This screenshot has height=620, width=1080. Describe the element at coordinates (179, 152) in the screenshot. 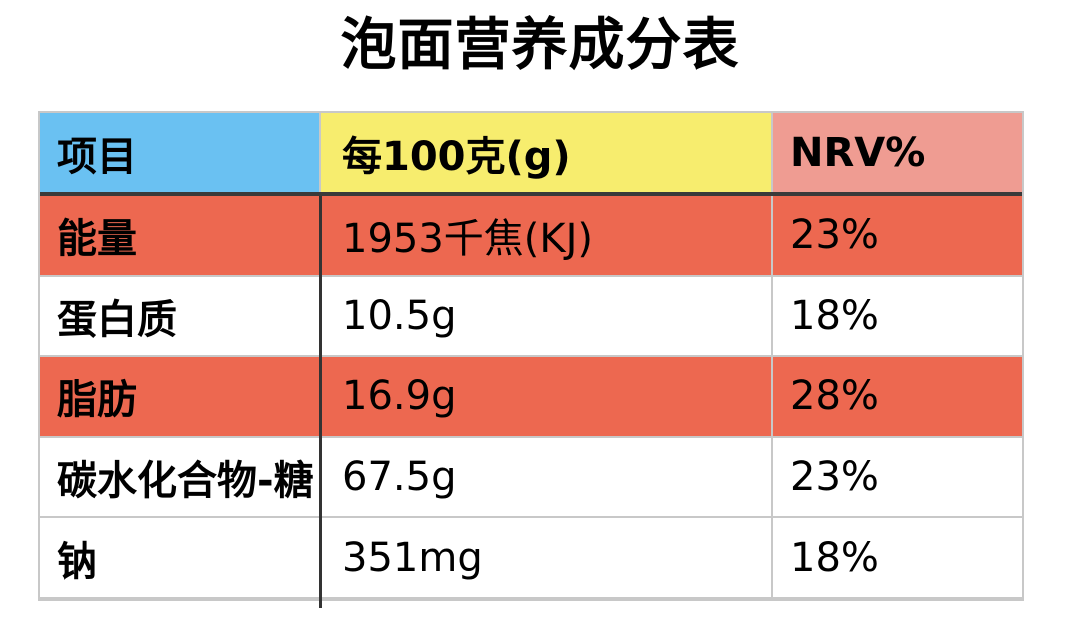

I see `header-cell-item: 项目` at that location.